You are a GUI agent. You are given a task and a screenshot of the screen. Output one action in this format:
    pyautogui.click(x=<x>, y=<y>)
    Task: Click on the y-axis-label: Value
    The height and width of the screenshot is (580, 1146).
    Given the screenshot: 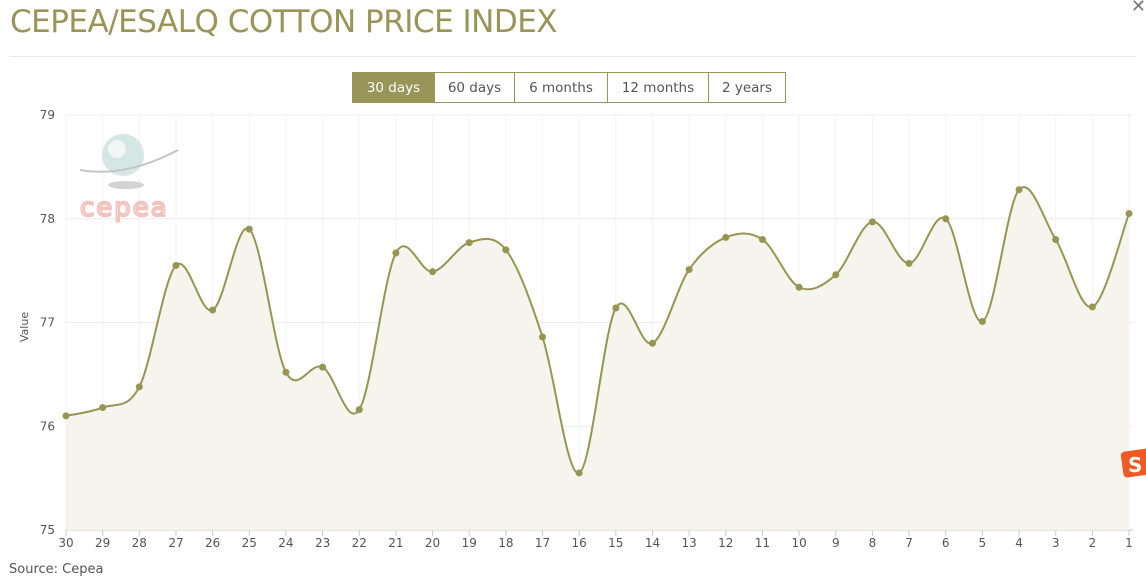 What is the action you would take?
    pyautogui.click(x=24, y=327)
    